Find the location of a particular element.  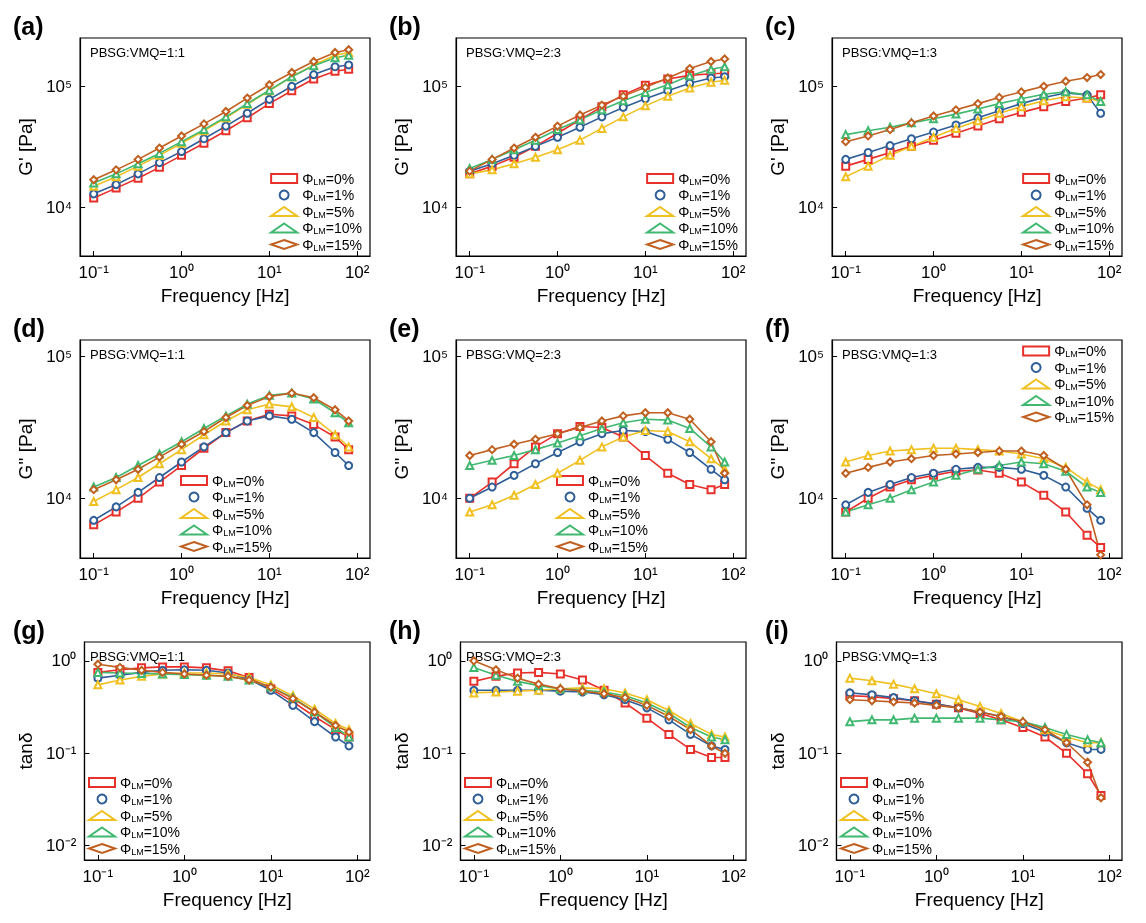

chart-title: (e) is located at coordinates (404, 327).